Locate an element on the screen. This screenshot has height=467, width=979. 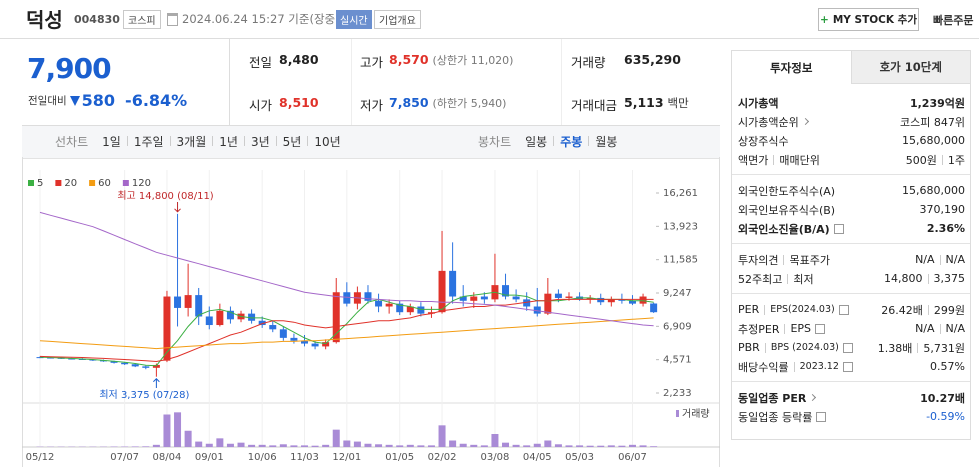
summary-label: 거래량 is located at coordinates (588, 62).